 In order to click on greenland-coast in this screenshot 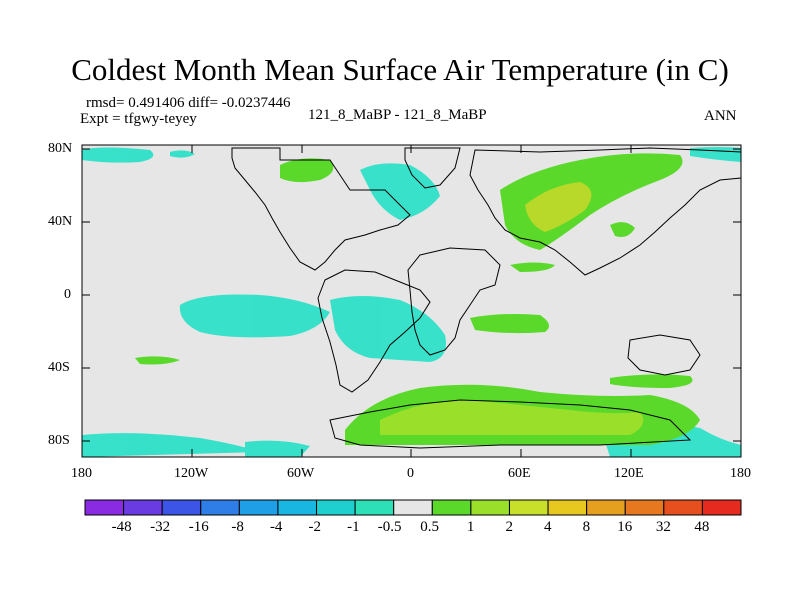, I will do `click(432, 168)`.